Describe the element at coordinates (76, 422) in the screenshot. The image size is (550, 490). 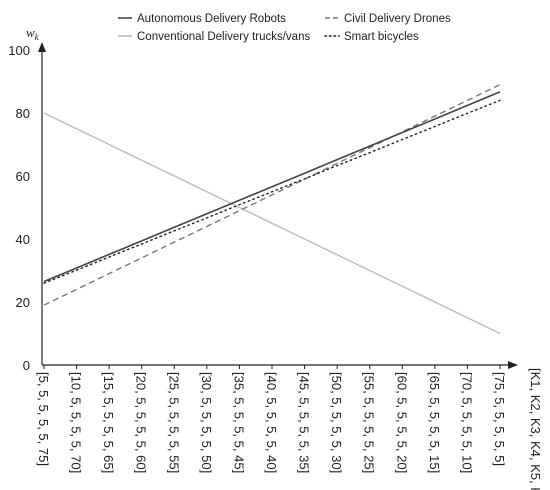
I see `x-tick-label: [10, 5, 5, 5, 5, 70]` at that location.